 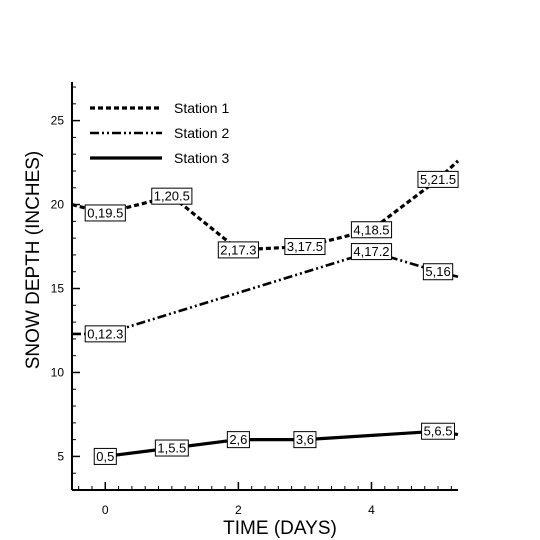 I want to click on data-label-text: 0,12.3, so click(x=105, y=333).